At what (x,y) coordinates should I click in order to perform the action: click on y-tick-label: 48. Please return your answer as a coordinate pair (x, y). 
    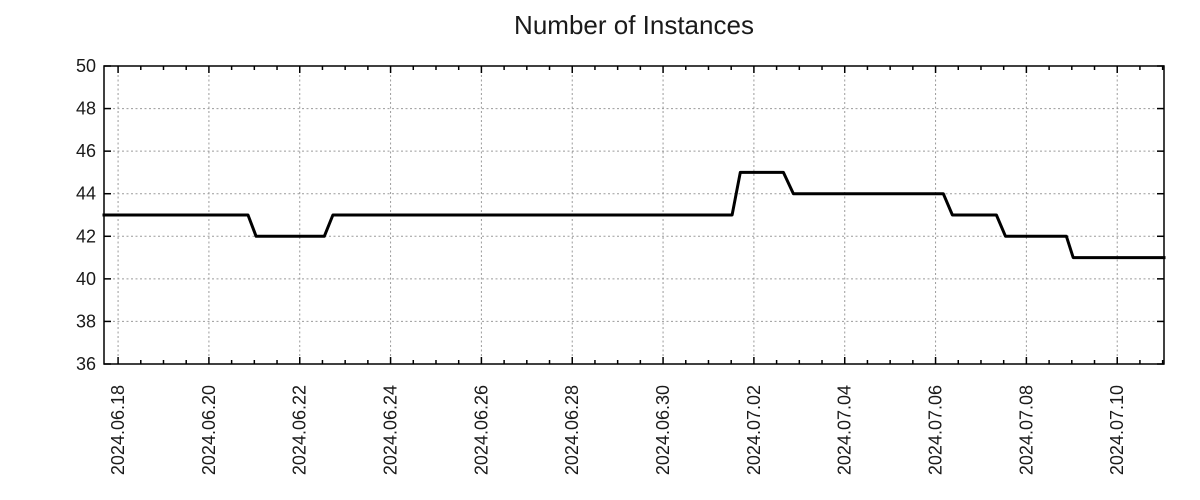
    Looking at the image, I should click on (86, 109).